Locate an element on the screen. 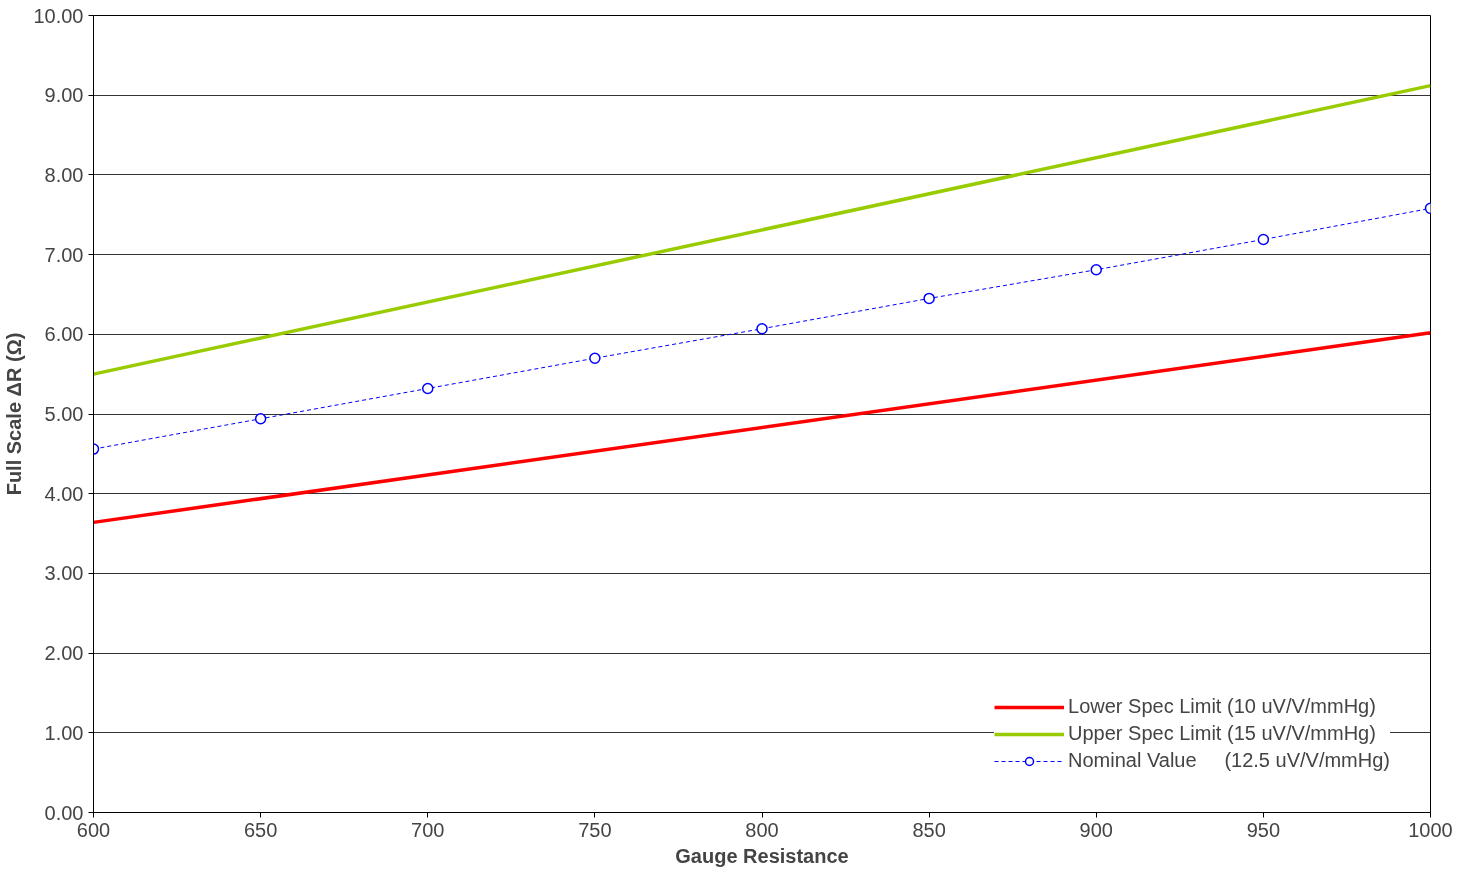  x-tick-label: 800 is located at coordinates (762, 829).